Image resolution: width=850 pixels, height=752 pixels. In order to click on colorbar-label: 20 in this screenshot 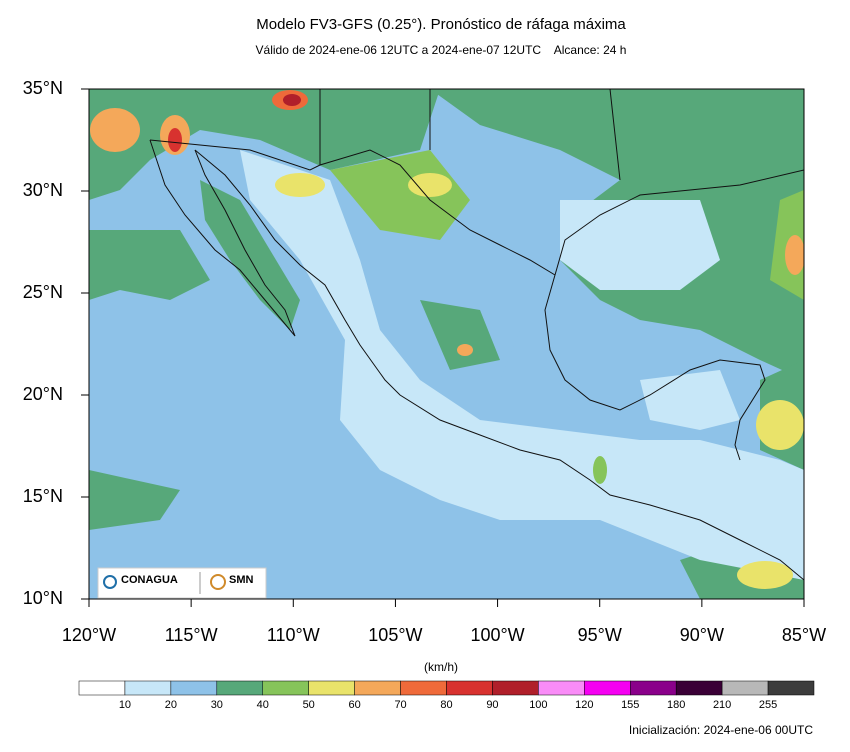, I will do `click(171, 705)`.